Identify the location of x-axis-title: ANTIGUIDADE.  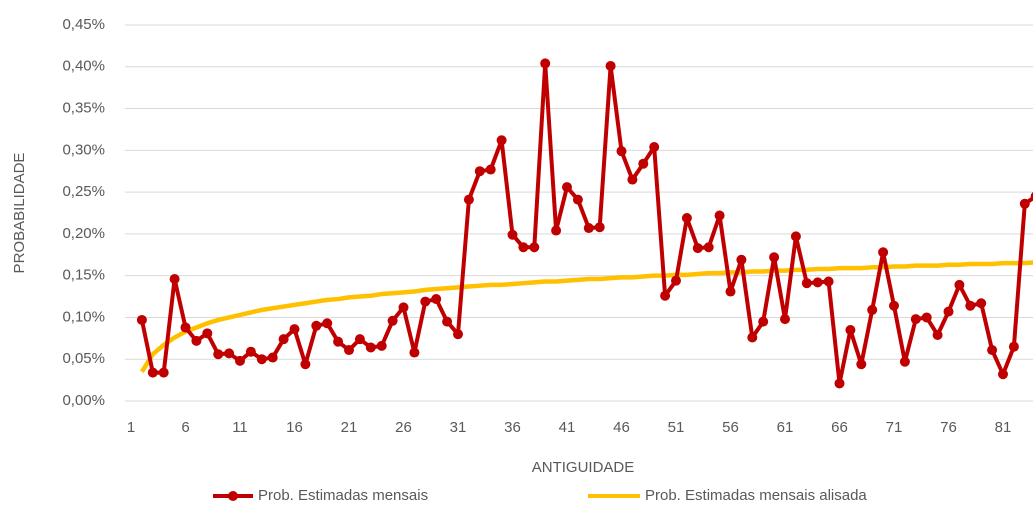
(583, 467).